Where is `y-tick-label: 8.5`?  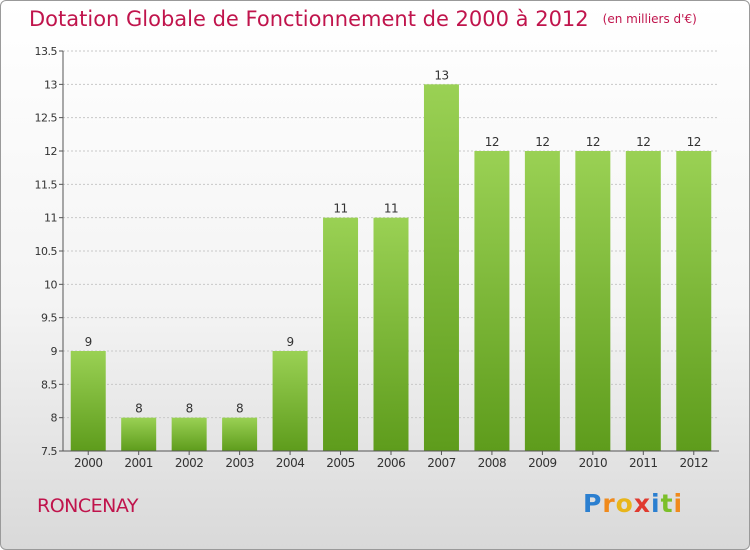
y-tick-label: 8.5 is located at coordinates (49, 384).